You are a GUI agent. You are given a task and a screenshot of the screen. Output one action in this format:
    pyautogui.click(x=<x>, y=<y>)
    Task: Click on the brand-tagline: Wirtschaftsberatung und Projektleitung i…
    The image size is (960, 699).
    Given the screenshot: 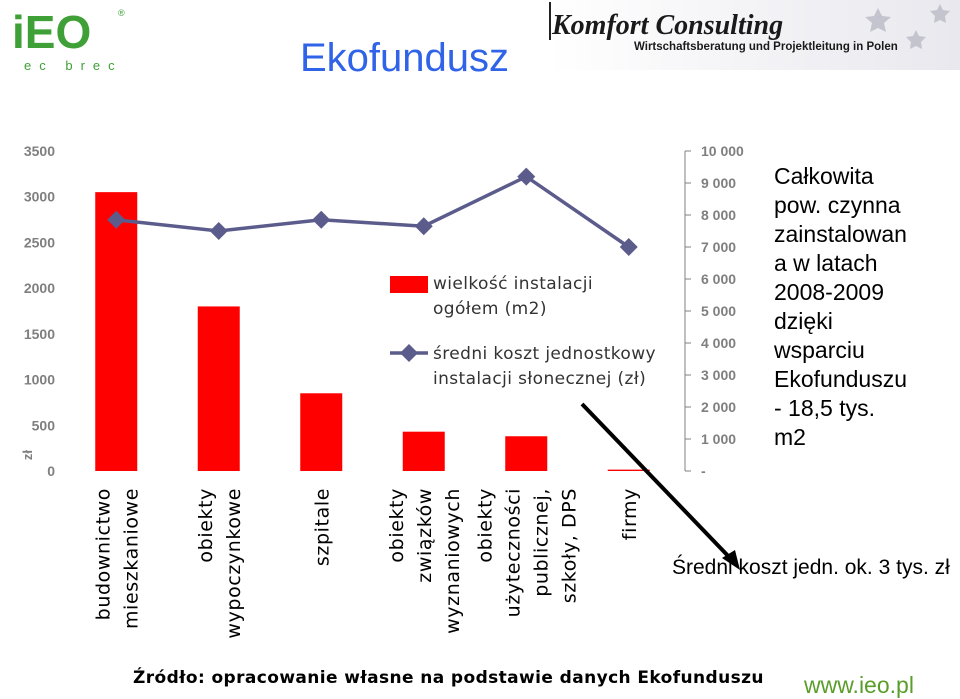 What is the action you would take?
    pyautogui.click(x=766, y=47)
    